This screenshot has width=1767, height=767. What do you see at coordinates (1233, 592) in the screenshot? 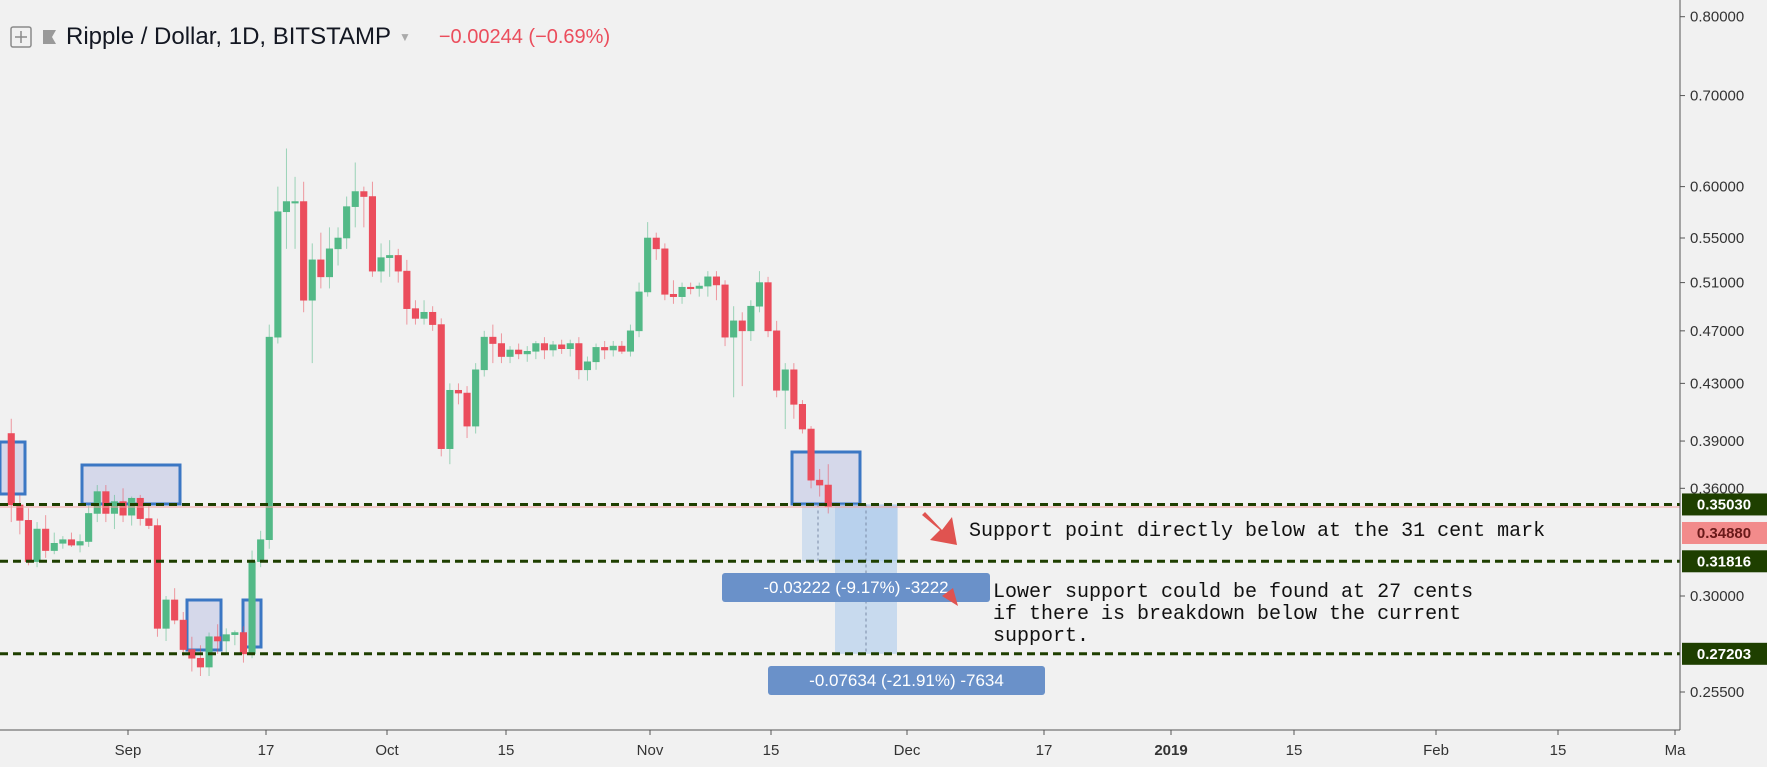
I see `annotation-text: Lower support could be found at 27 cents` at bounding box center [1233, 592].